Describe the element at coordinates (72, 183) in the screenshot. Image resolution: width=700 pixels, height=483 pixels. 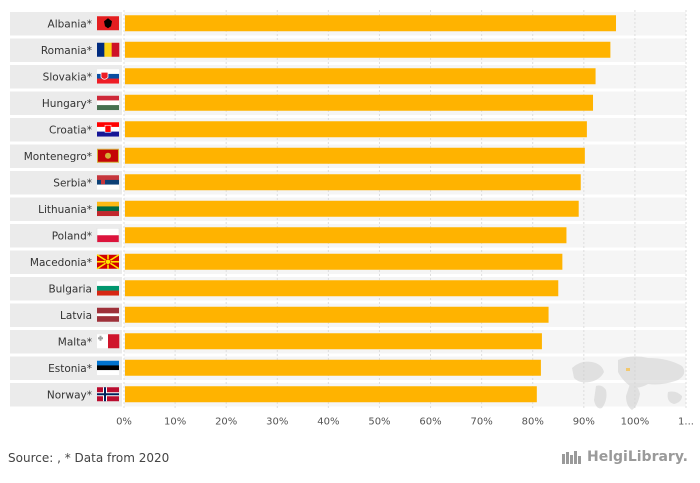
I see `category-label: Serbia*` at that location.